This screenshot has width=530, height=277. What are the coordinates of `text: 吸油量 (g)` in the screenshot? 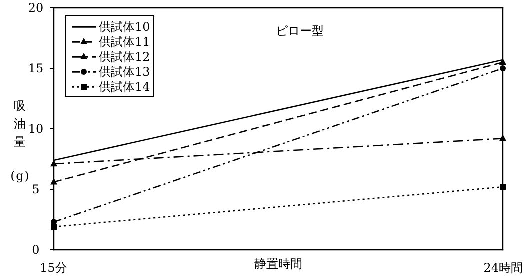 It's located at (20, 141).